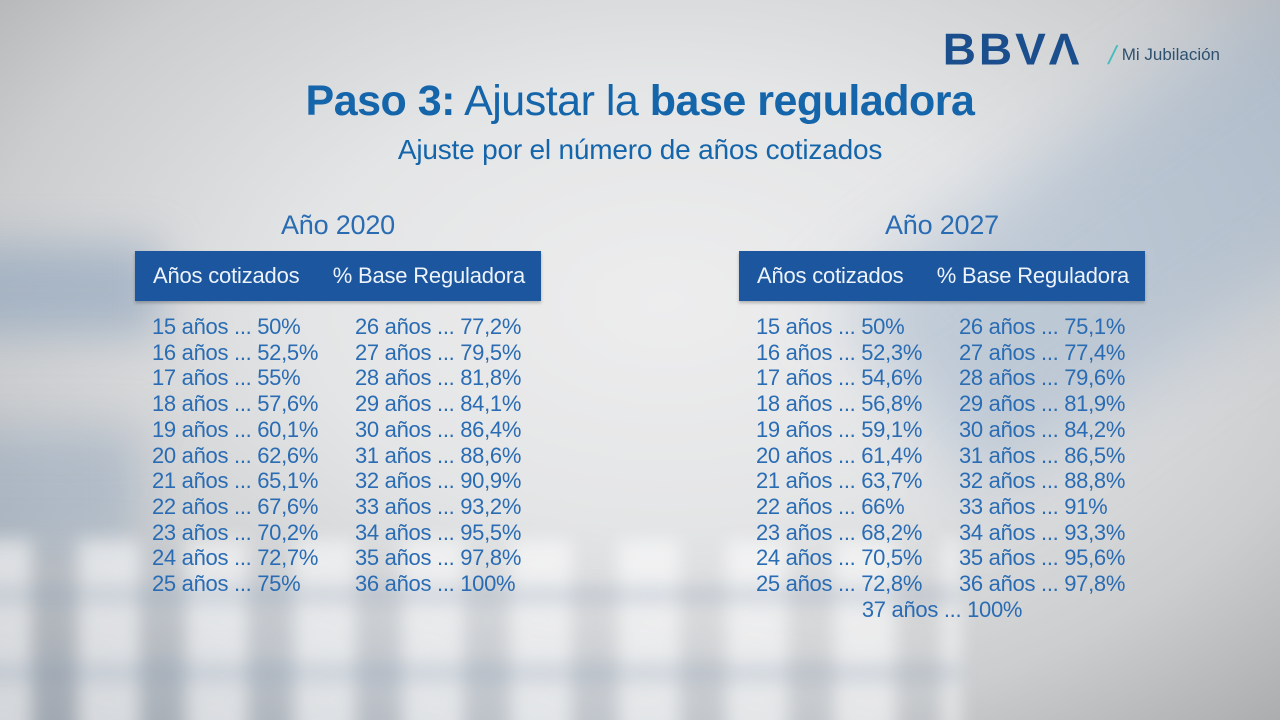 This screenshot has width=1280, height=720. What do you see at coordinates (839, 352) in the screenshot?
I see `table-row: 16 años ... 52,3%` at bounding box center [839, 352].